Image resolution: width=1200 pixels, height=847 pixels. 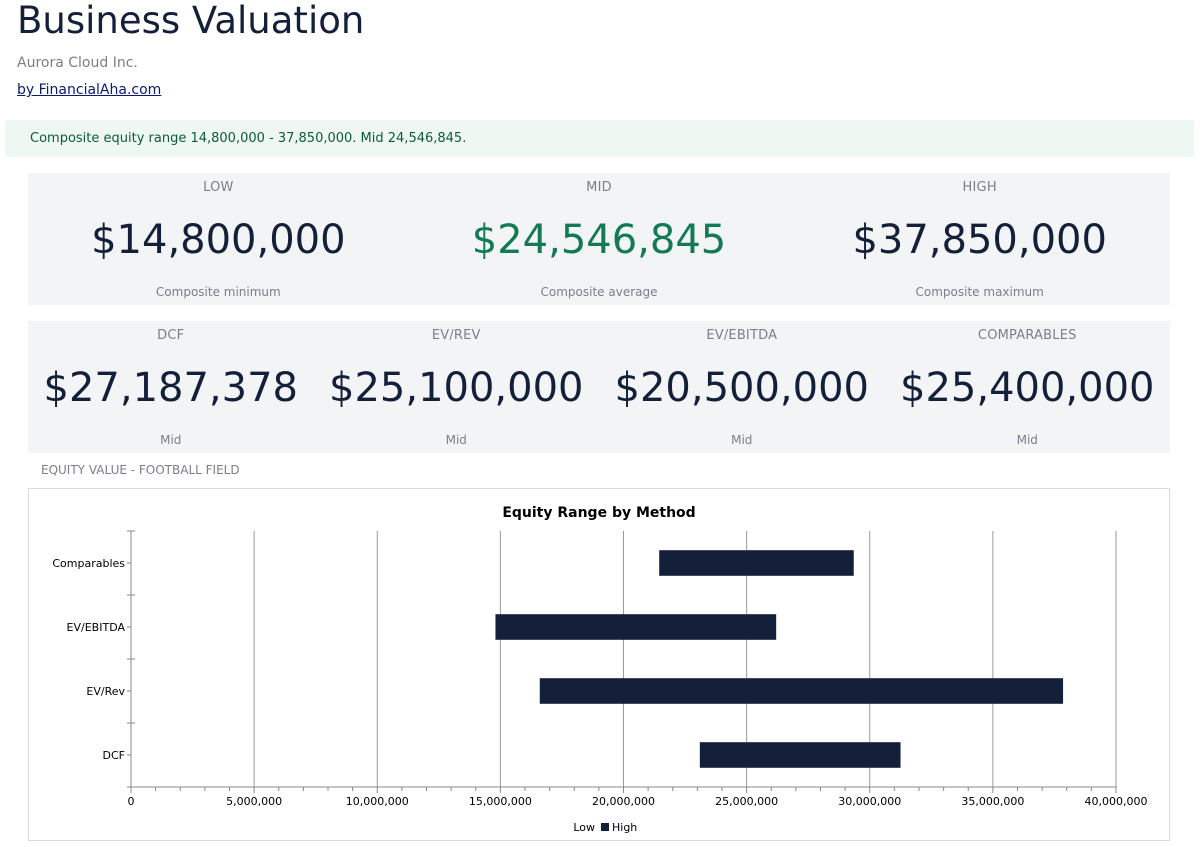 What do you see at coordinates (140, 470) in the screenshot?
I see `section-label: EQUITY VALUE - FOOTBALL FIELD` at bounding box center [140, 470].